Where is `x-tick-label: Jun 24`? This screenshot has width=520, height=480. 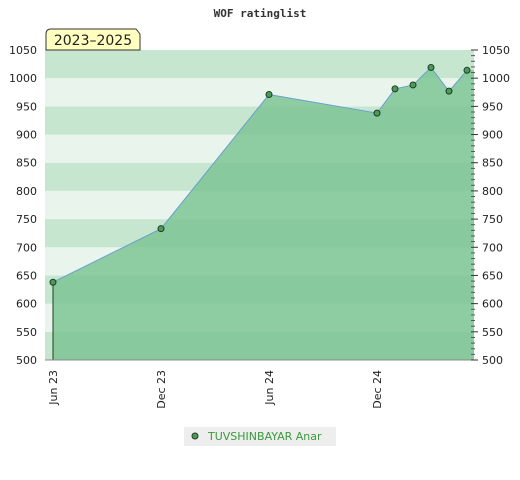 x-tick-label: Jun 24 is located at coordinates (269, 388).